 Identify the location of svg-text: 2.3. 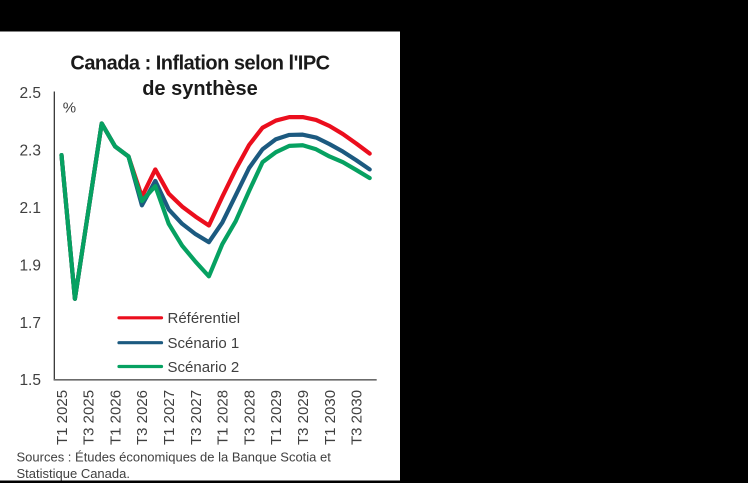
(30, 150).